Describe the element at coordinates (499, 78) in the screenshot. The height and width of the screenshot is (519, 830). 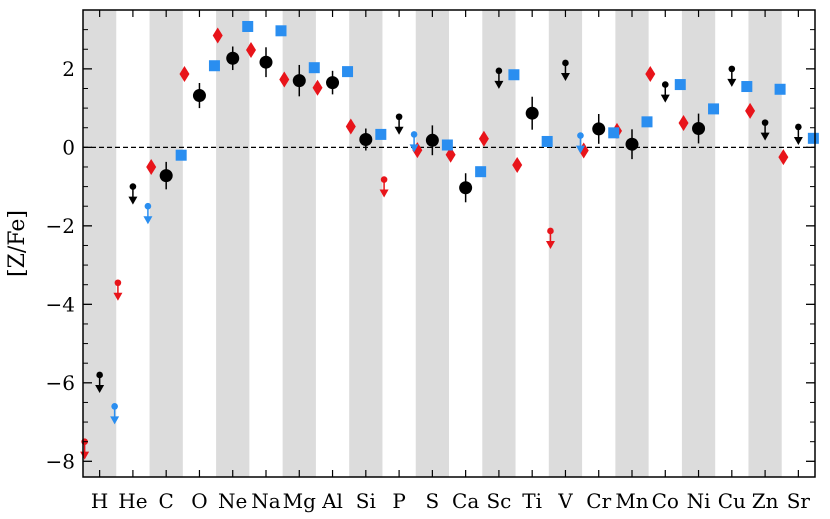
I see `upper-limit-circle-sc` at that location.